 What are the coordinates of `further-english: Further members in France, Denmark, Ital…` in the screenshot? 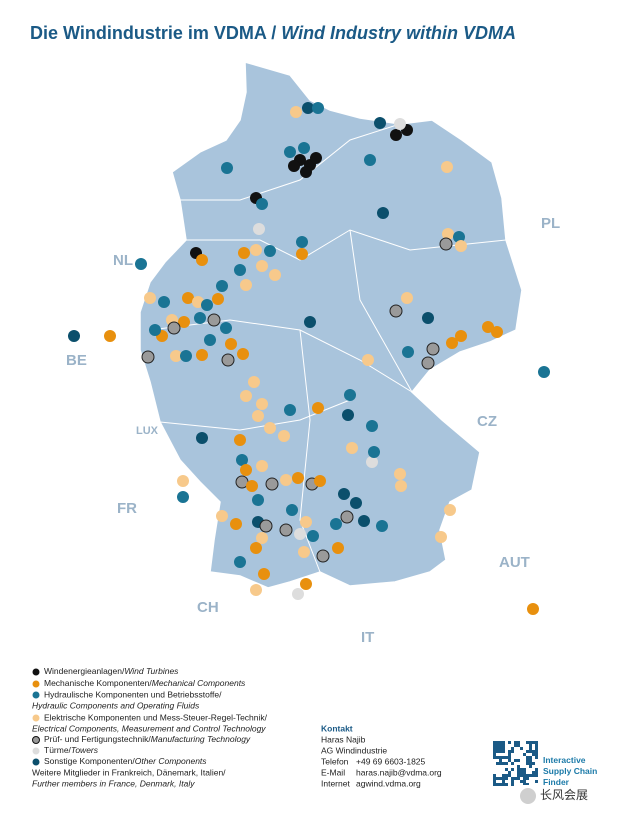 It's located at (113, 783).